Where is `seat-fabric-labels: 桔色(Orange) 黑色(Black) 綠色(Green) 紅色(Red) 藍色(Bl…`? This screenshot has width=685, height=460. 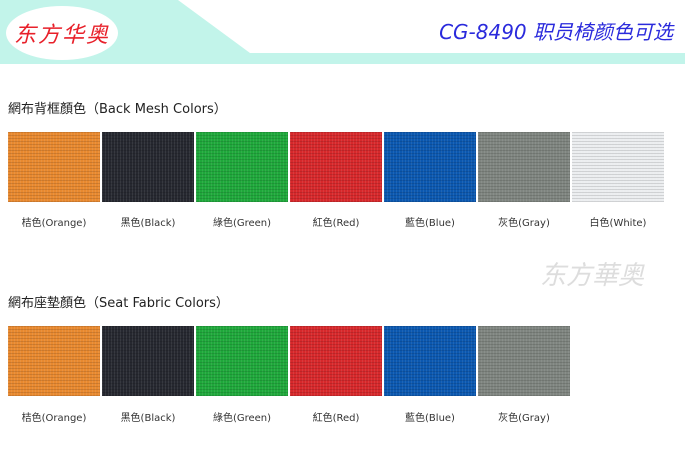 seat-fabric-labels: 桔色(Orange) 黑色(Black) 綠色(Green) 紅色(Red) 藍色(Bl… is located at coordinates (289, 416).